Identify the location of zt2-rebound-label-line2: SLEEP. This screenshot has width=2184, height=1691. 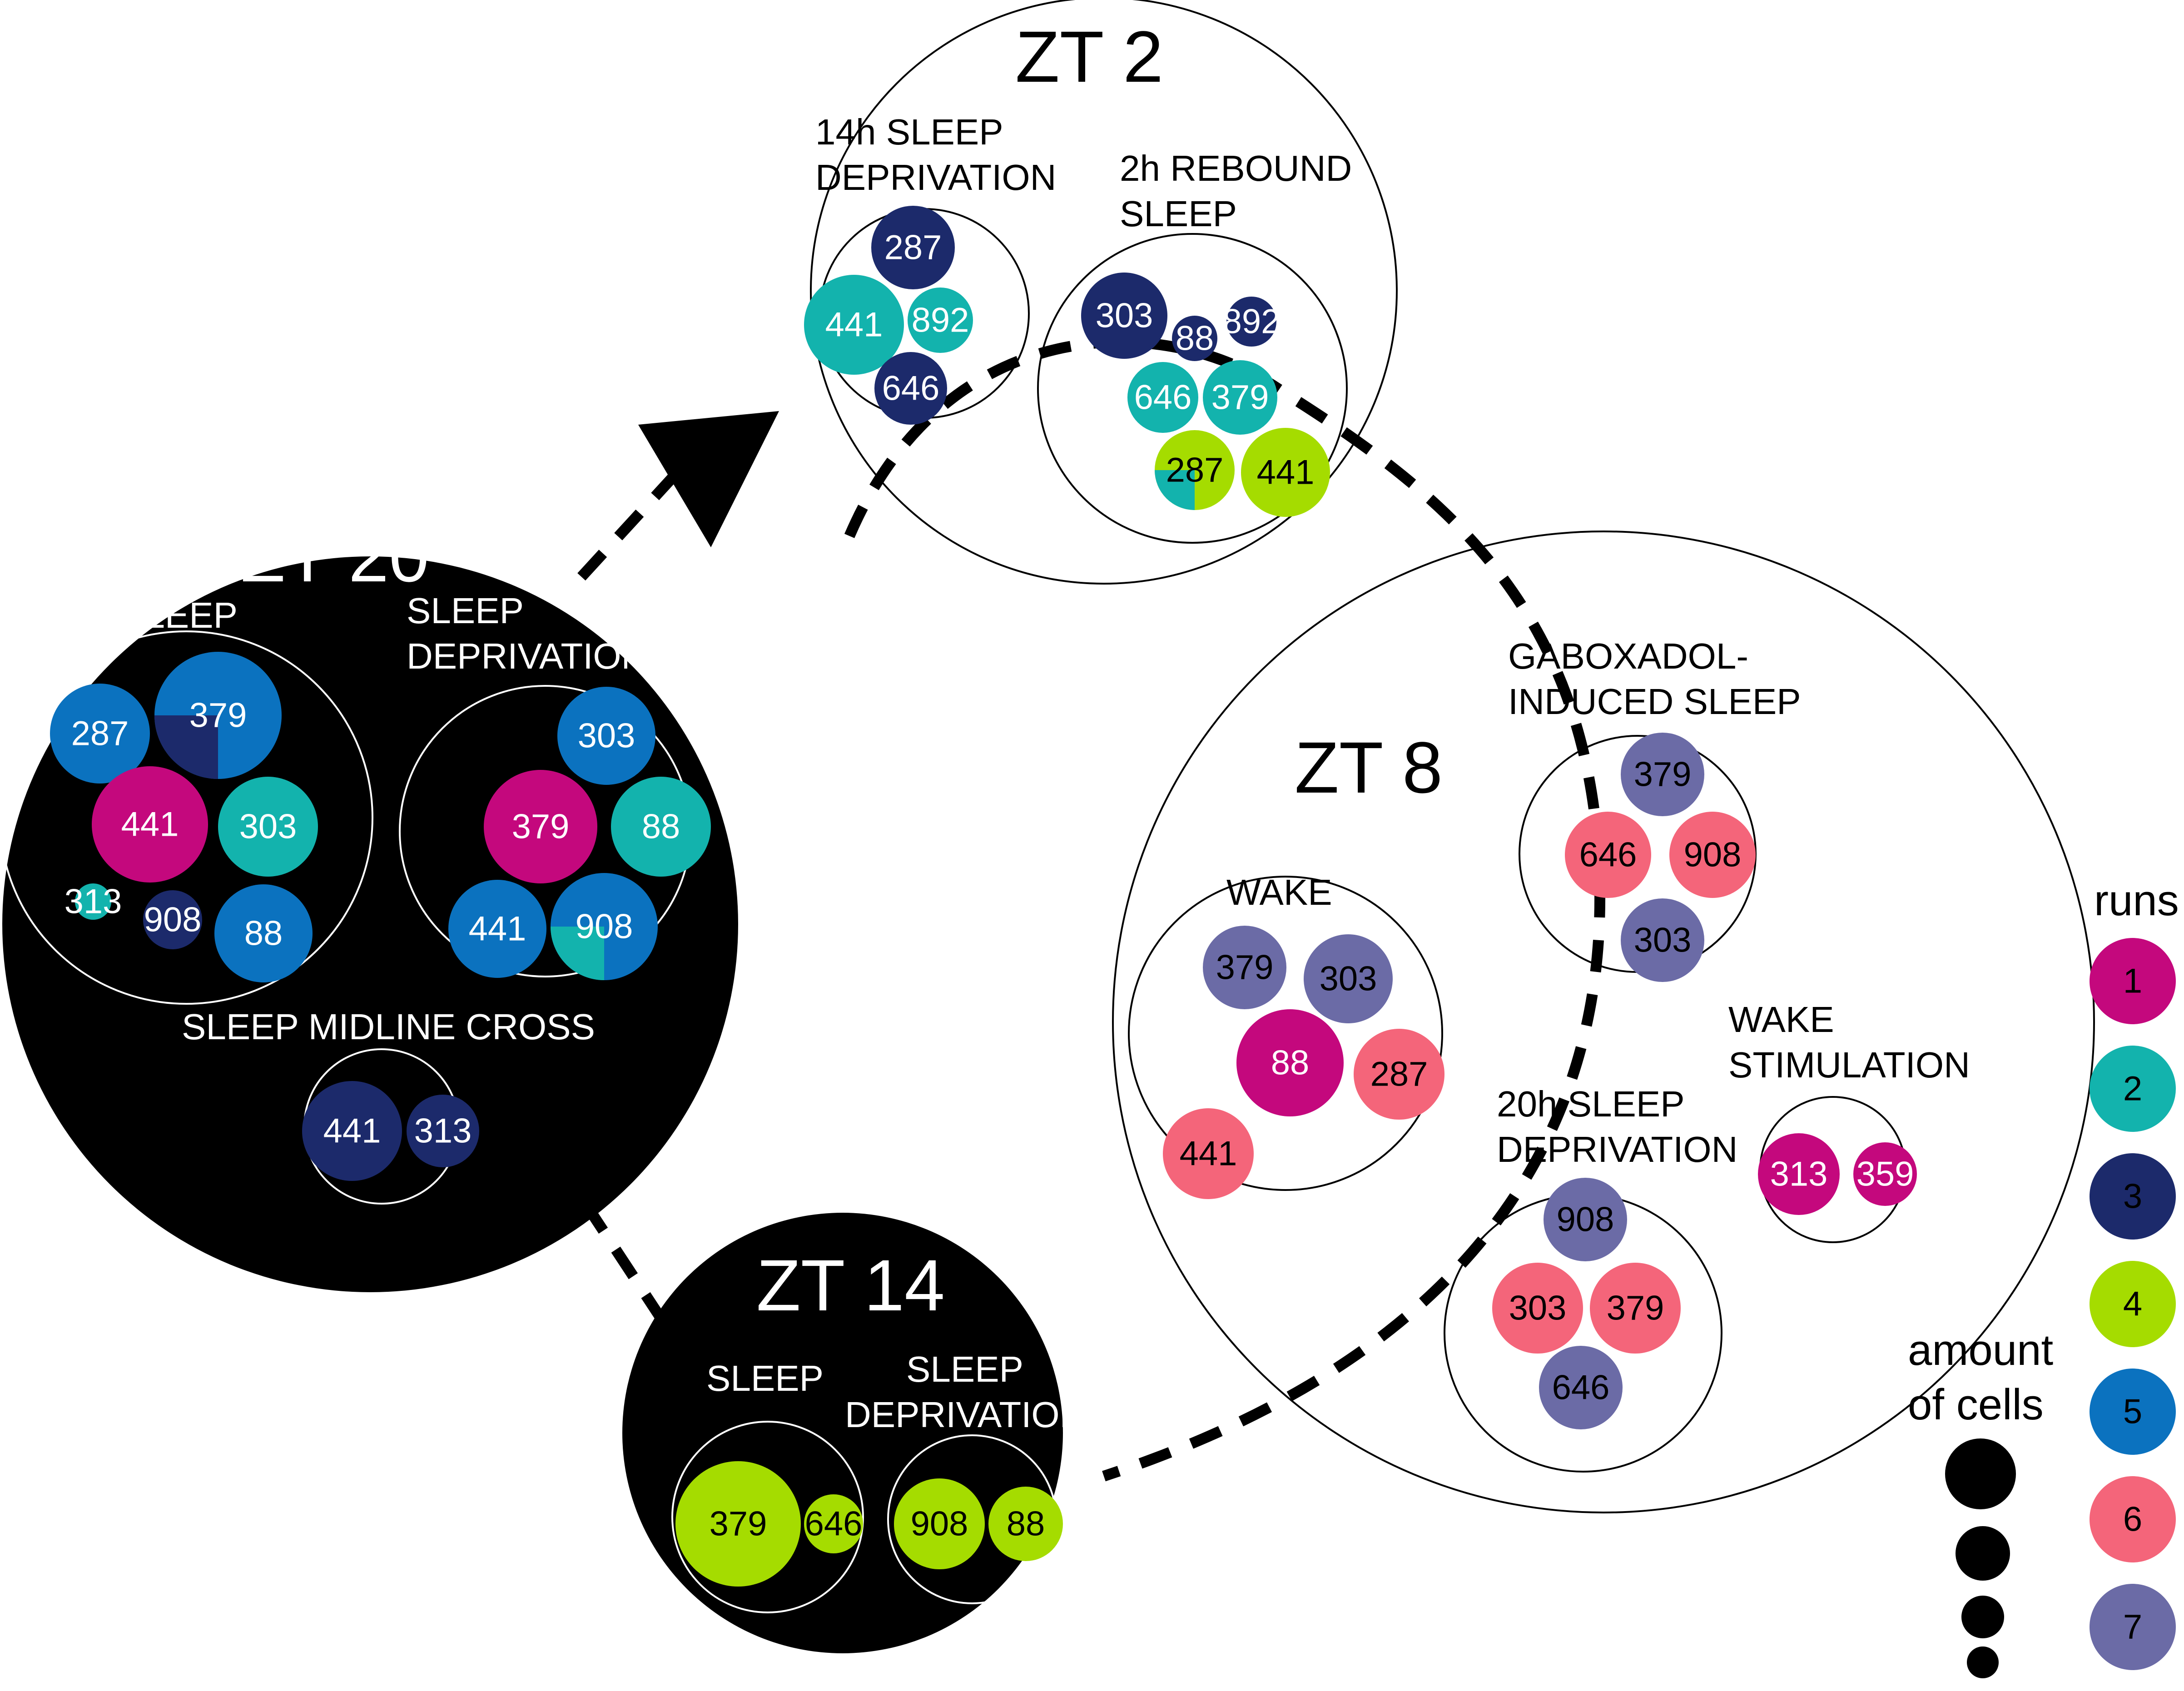
(1178, 213).